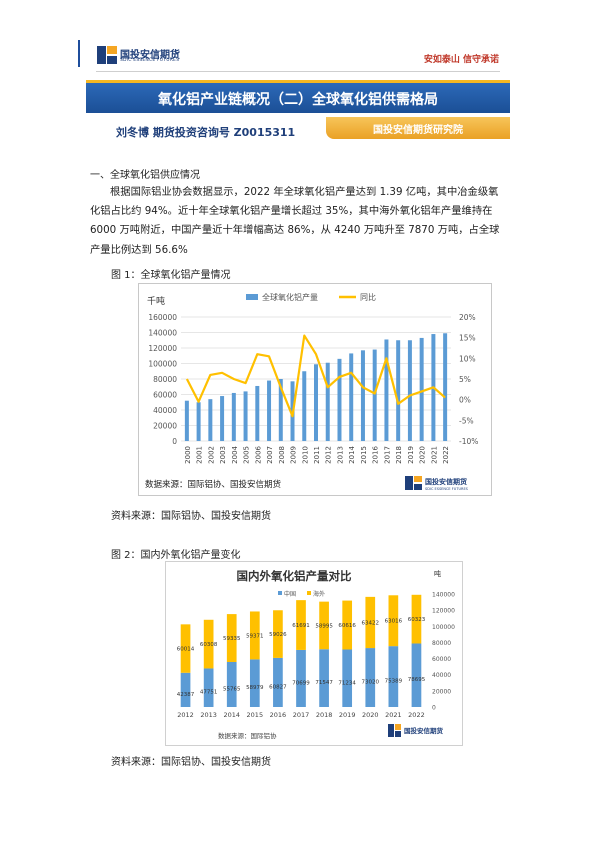 Image resolution: width=595 pixels, height=842 pixels. I want to click on legend-swatch-overseas, so click(309, 593).